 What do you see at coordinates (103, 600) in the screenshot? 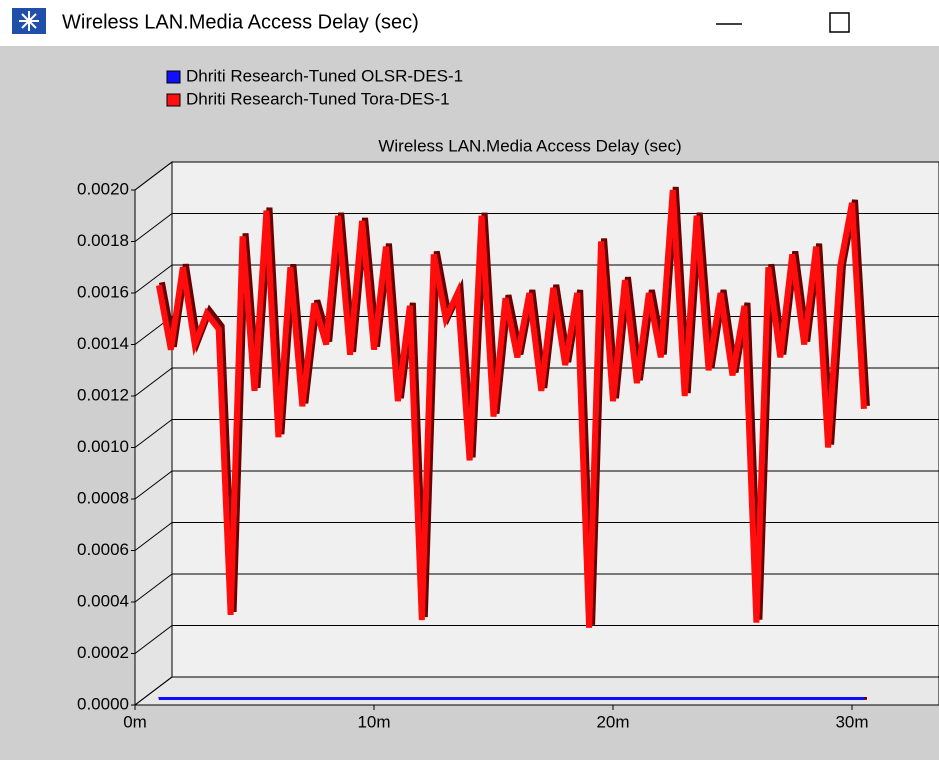
I see `y-tick-label: 0.0004` at bounding box center [103, 600].